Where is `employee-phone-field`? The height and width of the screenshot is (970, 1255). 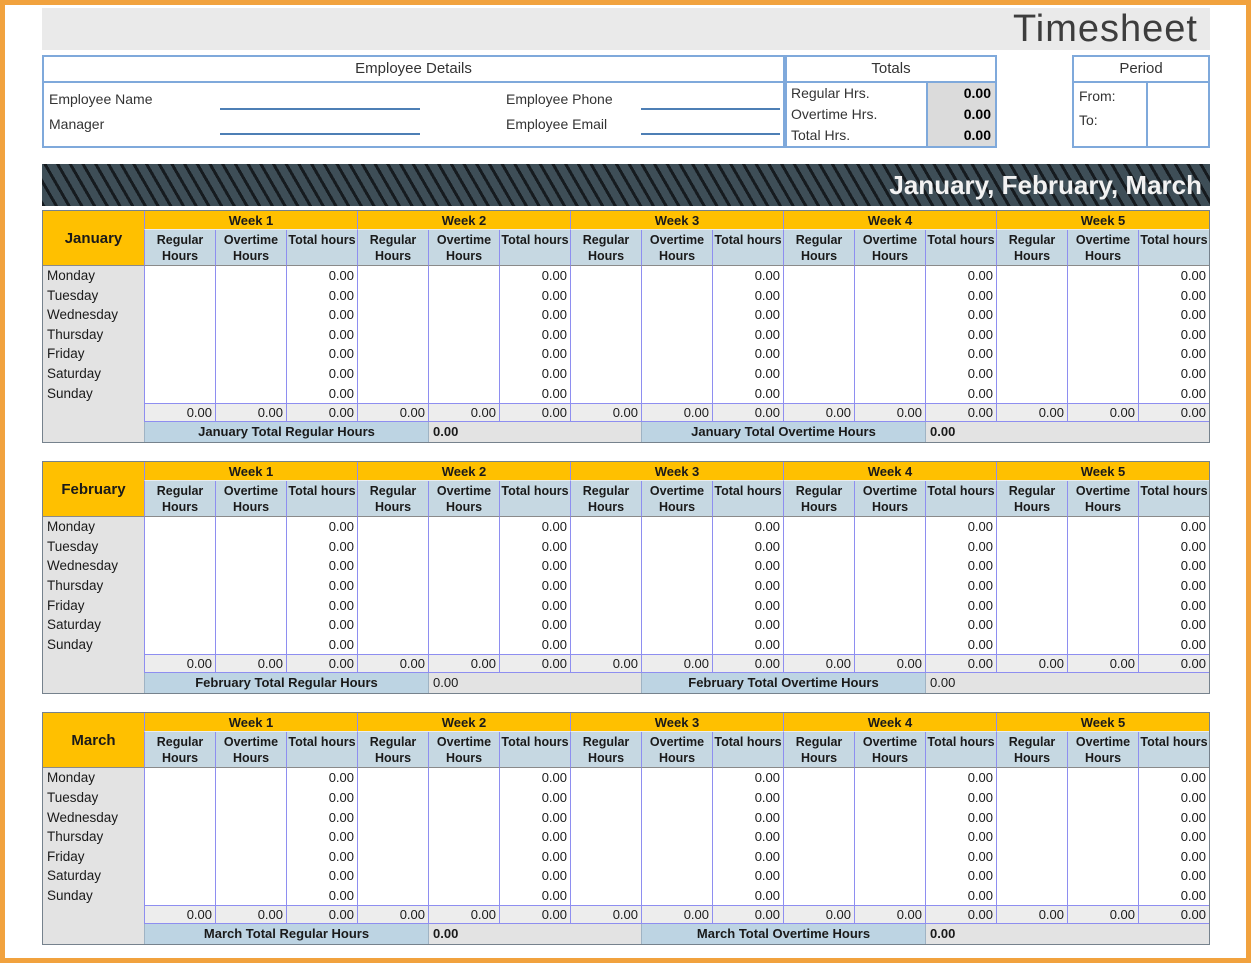 employee-phone-field is located at coordinates (710, 98).